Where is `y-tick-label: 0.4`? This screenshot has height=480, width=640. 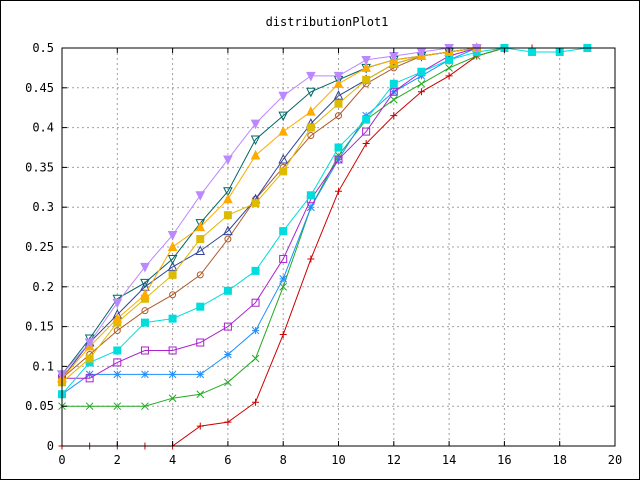
y-tick-label: 0.4 is located at coordinates (43, 128).